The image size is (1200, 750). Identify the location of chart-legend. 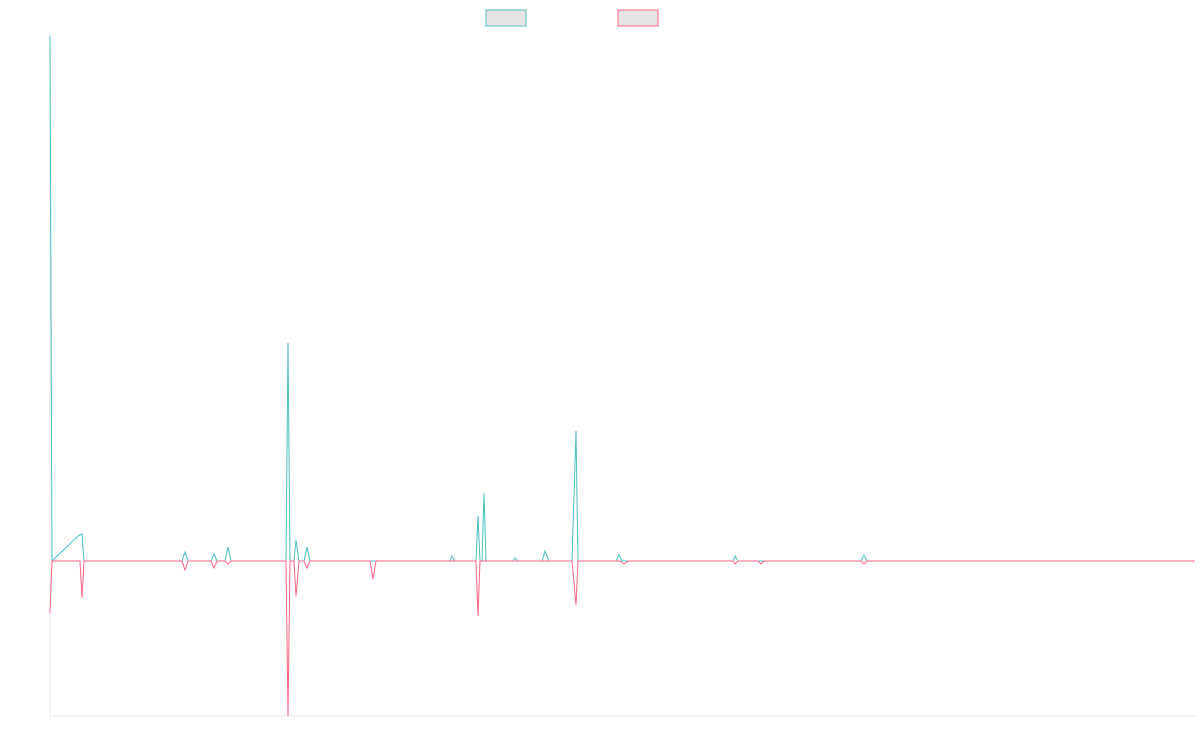
(572, 18).